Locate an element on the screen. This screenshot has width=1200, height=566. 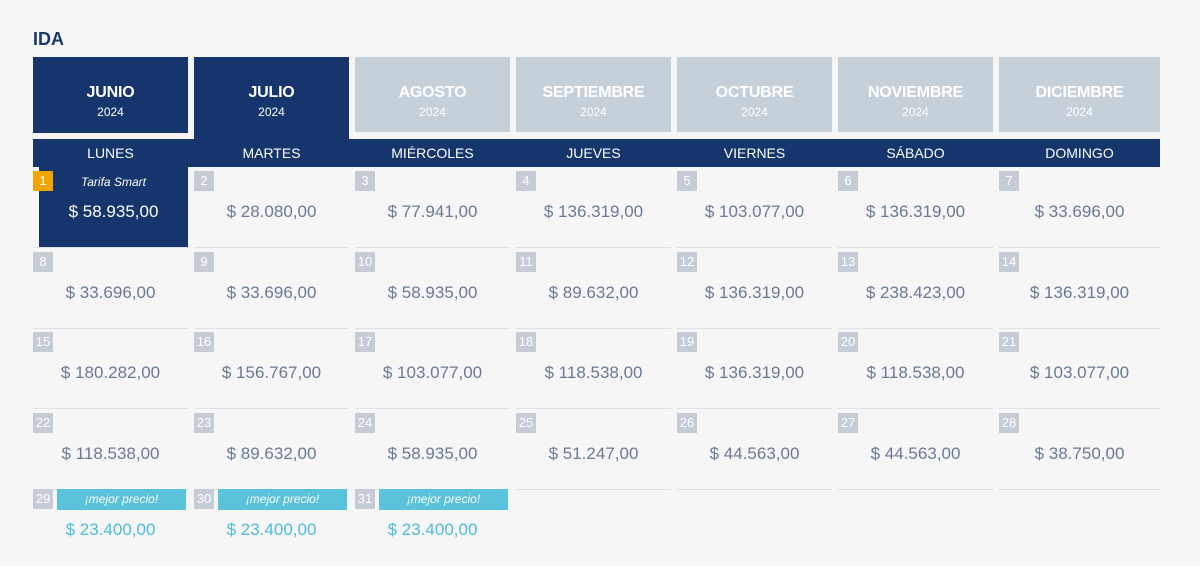
day-number: 1 is located at coordinates (43, 181).